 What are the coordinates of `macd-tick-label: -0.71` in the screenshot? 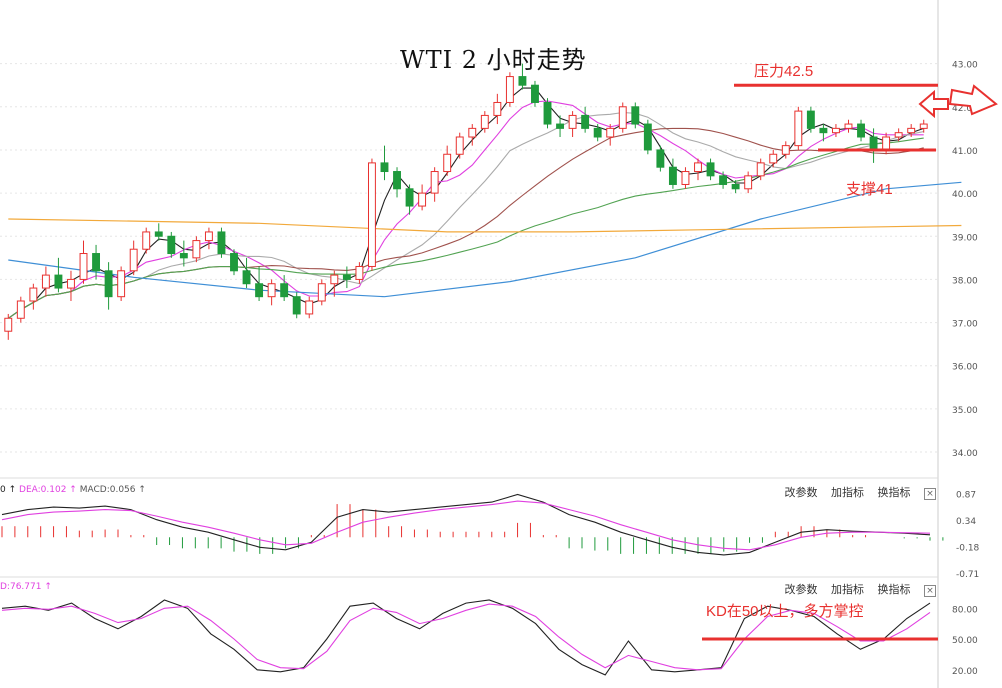 It's located at (967, 575).